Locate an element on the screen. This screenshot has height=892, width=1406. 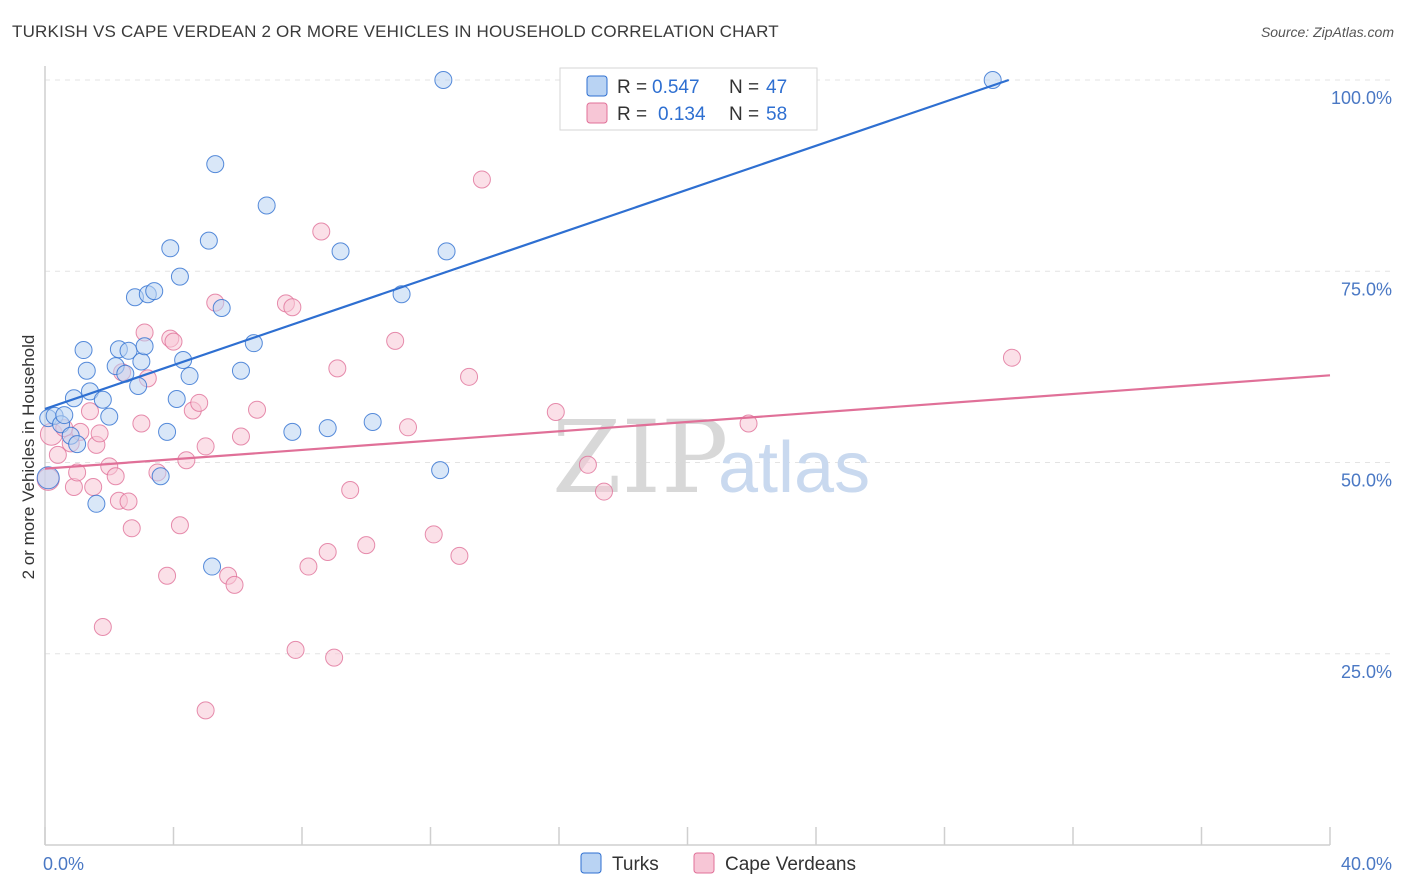
legend-swatch-turks is located at coordinates (597, 86).